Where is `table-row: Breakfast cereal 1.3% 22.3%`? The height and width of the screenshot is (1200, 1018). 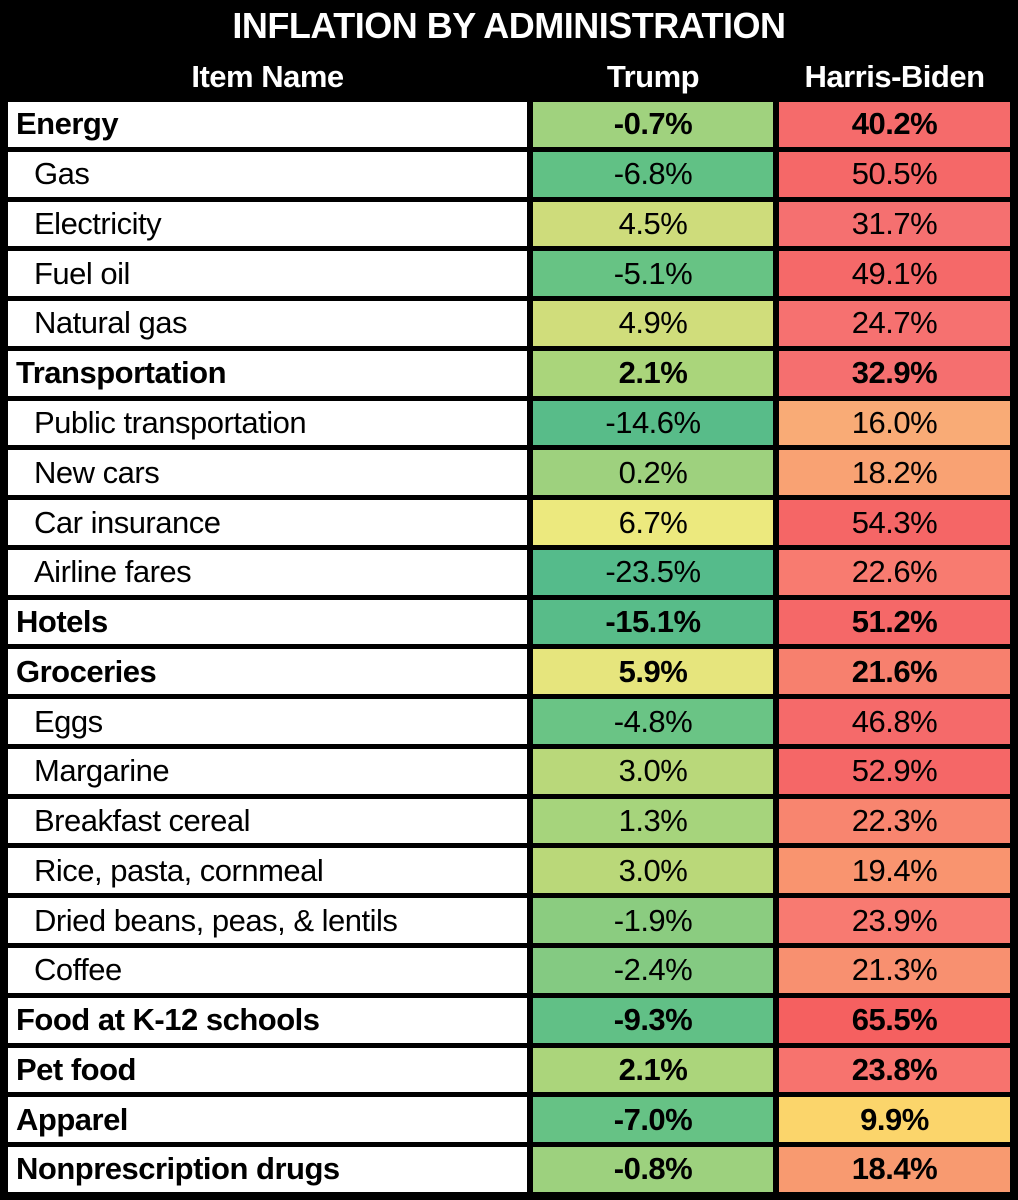
table-row: Breakfast cereal 1.3% 22.3% is located at coordinates (509, 821).